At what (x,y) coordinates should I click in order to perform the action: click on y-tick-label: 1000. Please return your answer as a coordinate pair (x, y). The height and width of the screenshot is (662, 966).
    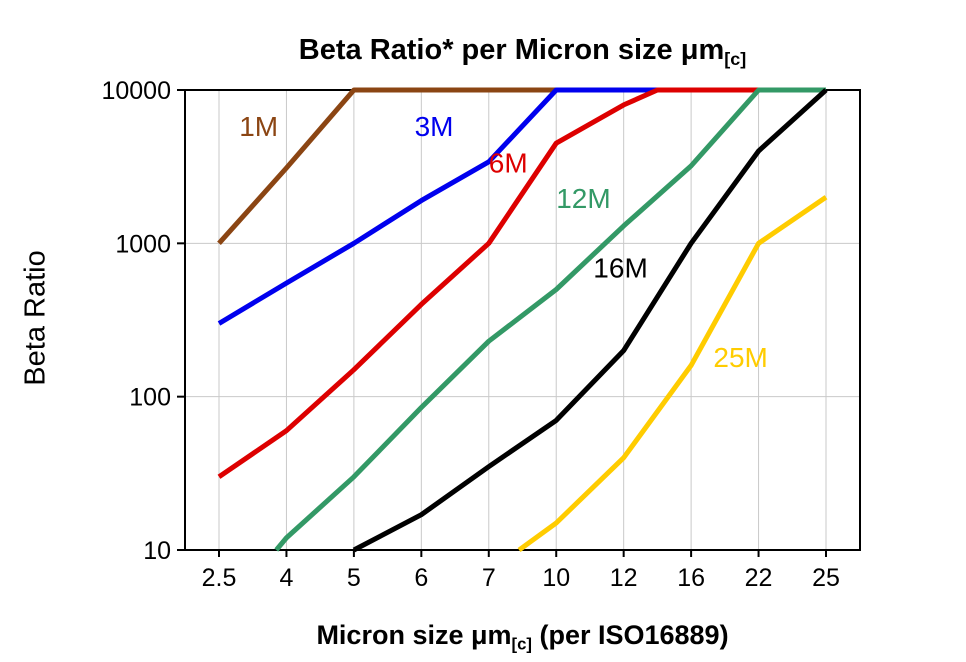
    Looking at the image, I should click on (143, 244).